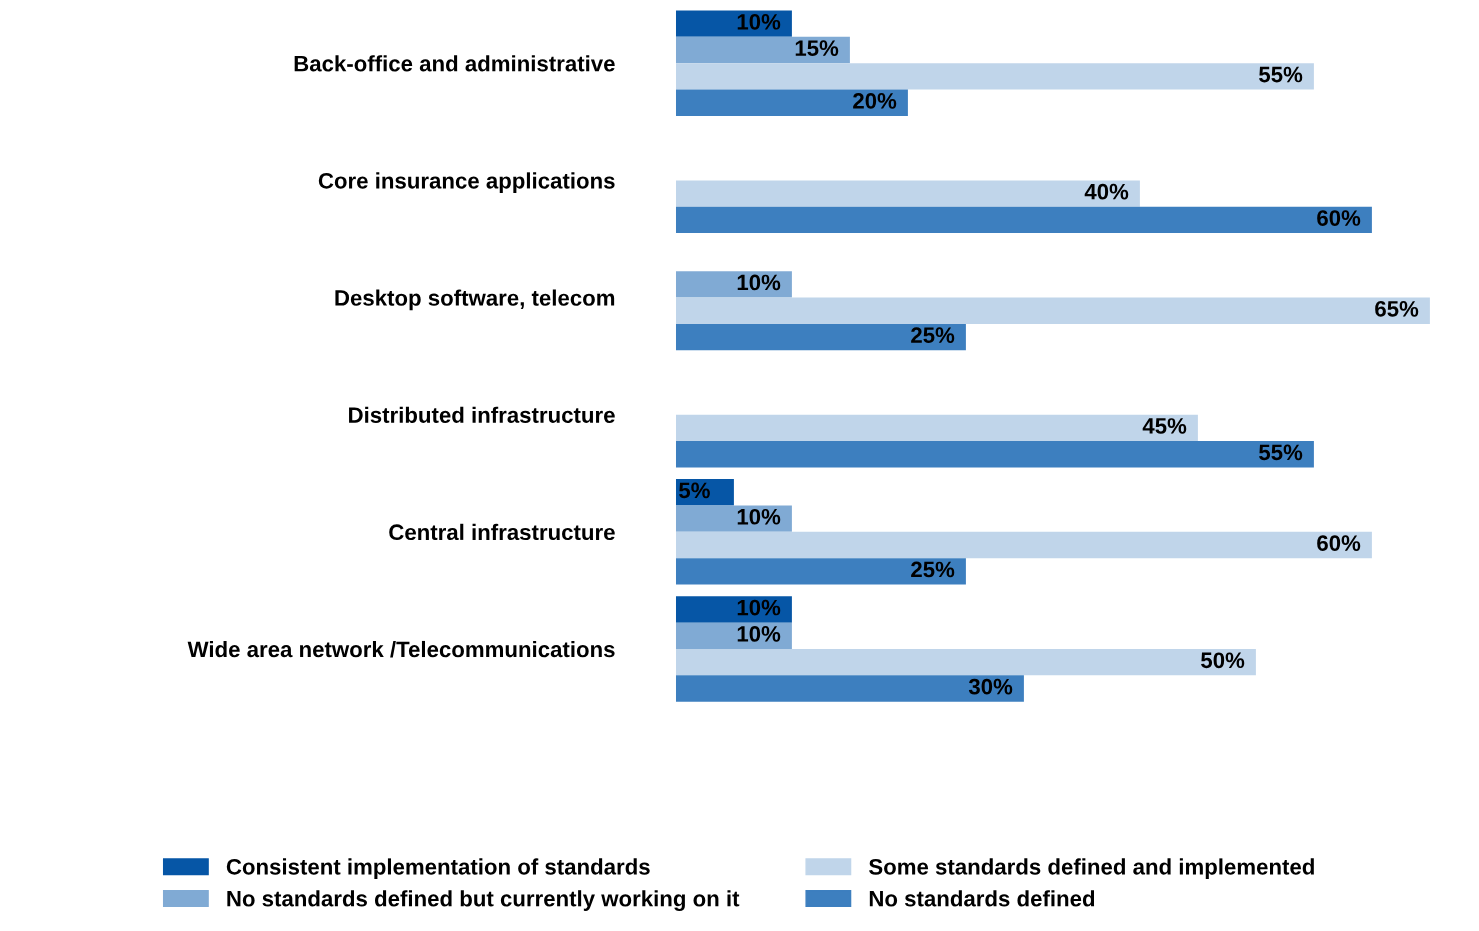  I want to click on y-tick-label: Wide area network /Telecommunications, so click(401, 649).